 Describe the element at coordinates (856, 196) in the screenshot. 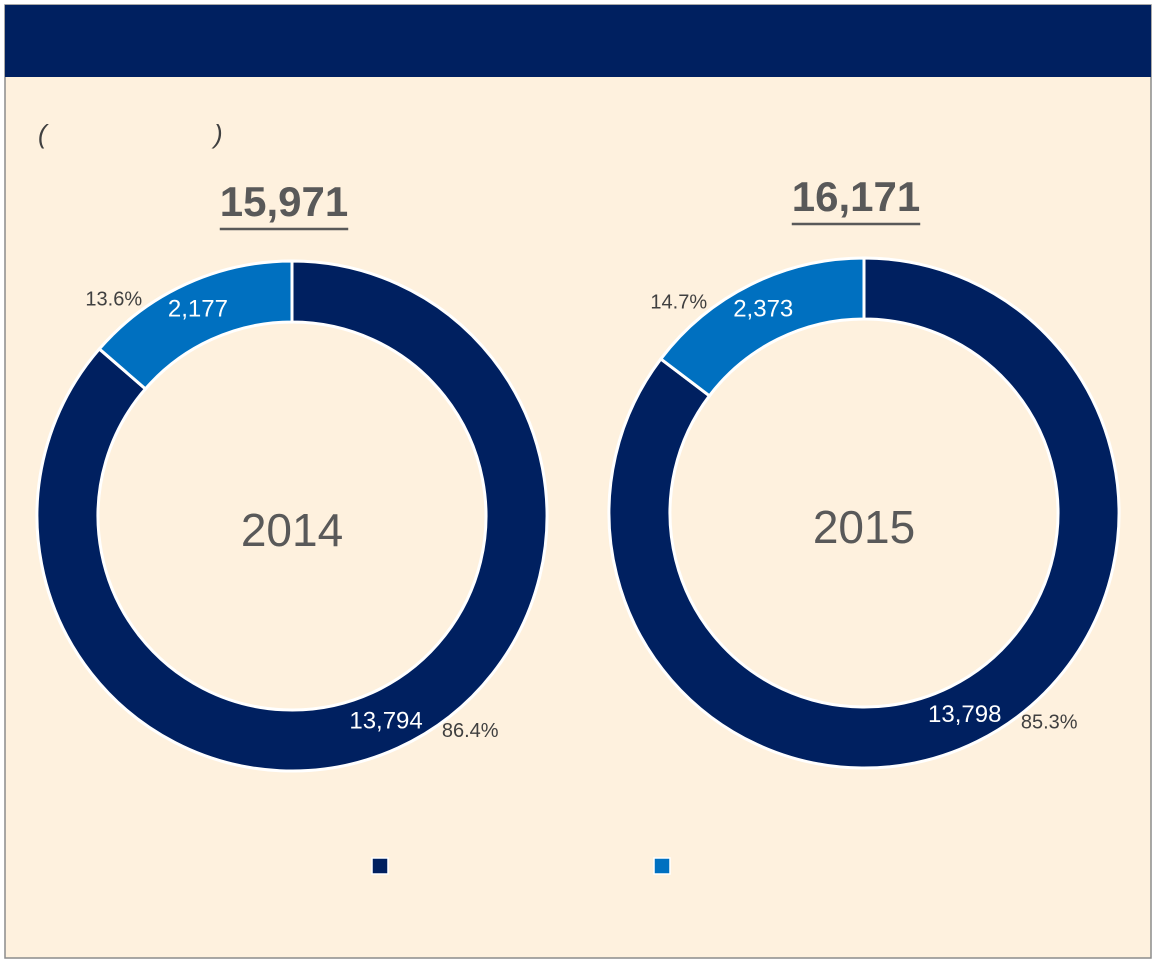

I see `total-label: 16,171` at that location.